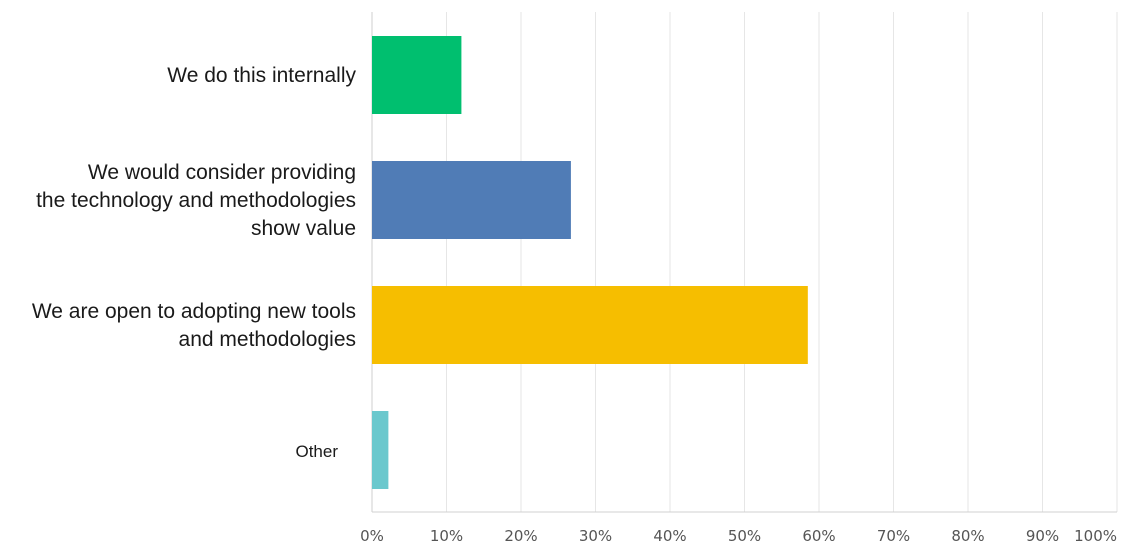 This screenshot has width=1125, height=550. Describe the element at coordinates (893, 536) in the screenshot. I see `x-tick-label: 70%` at that location.